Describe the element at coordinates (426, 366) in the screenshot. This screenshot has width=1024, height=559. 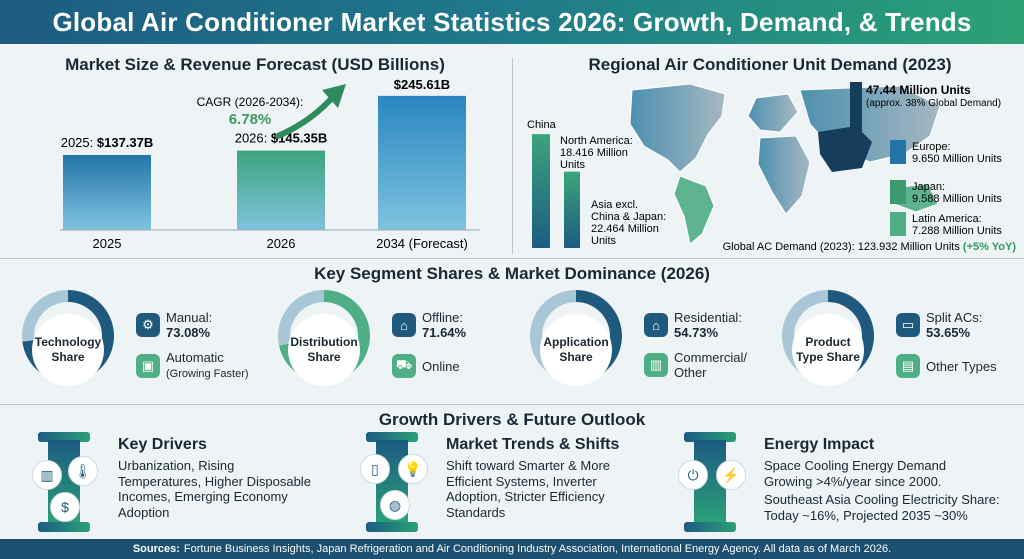
I see `distribution-secondary: ⛟ Online` at that location.